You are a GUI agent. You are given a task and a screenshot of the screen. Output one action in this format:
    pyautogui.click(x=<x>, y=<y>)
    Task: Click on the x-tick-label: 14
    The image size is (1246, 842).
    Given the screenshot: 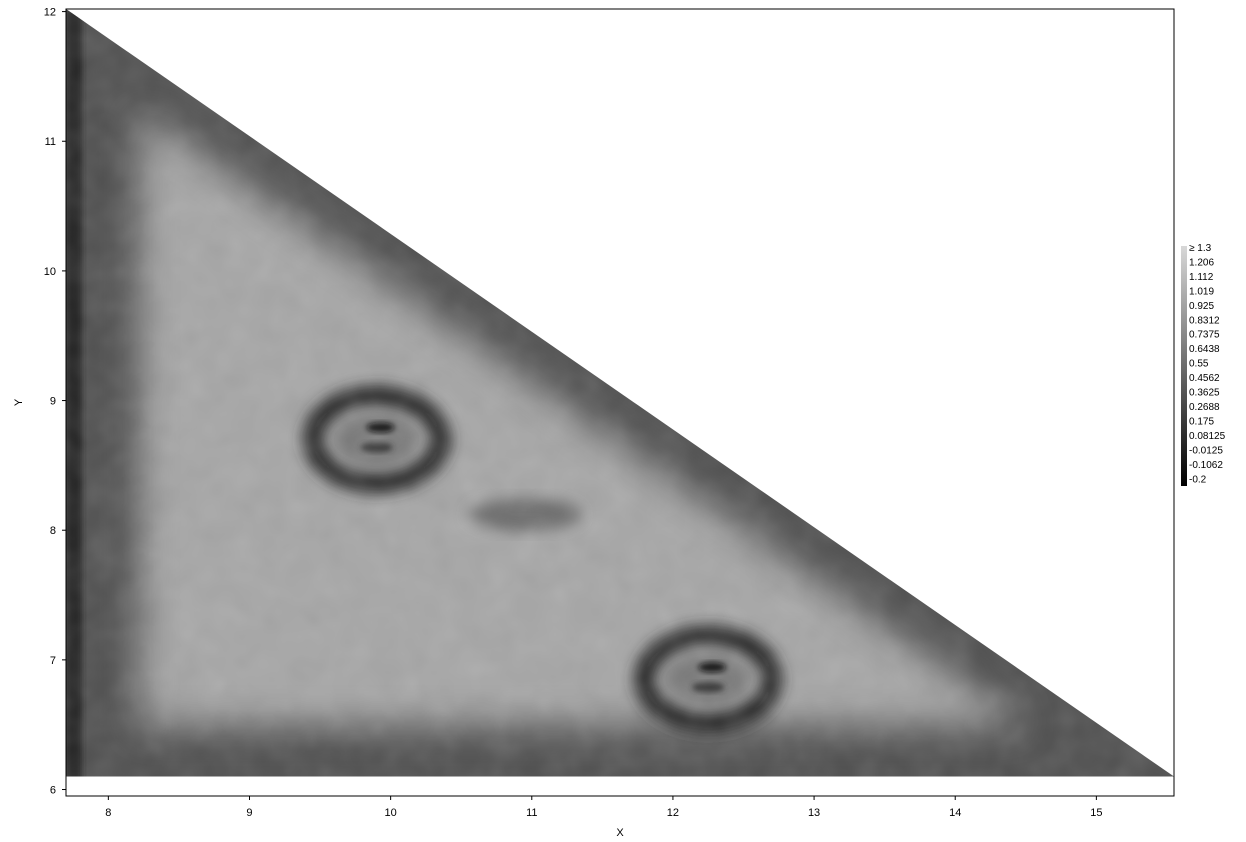 What is the action you would take?
    pyautogui.click(x=955, y=813)
    